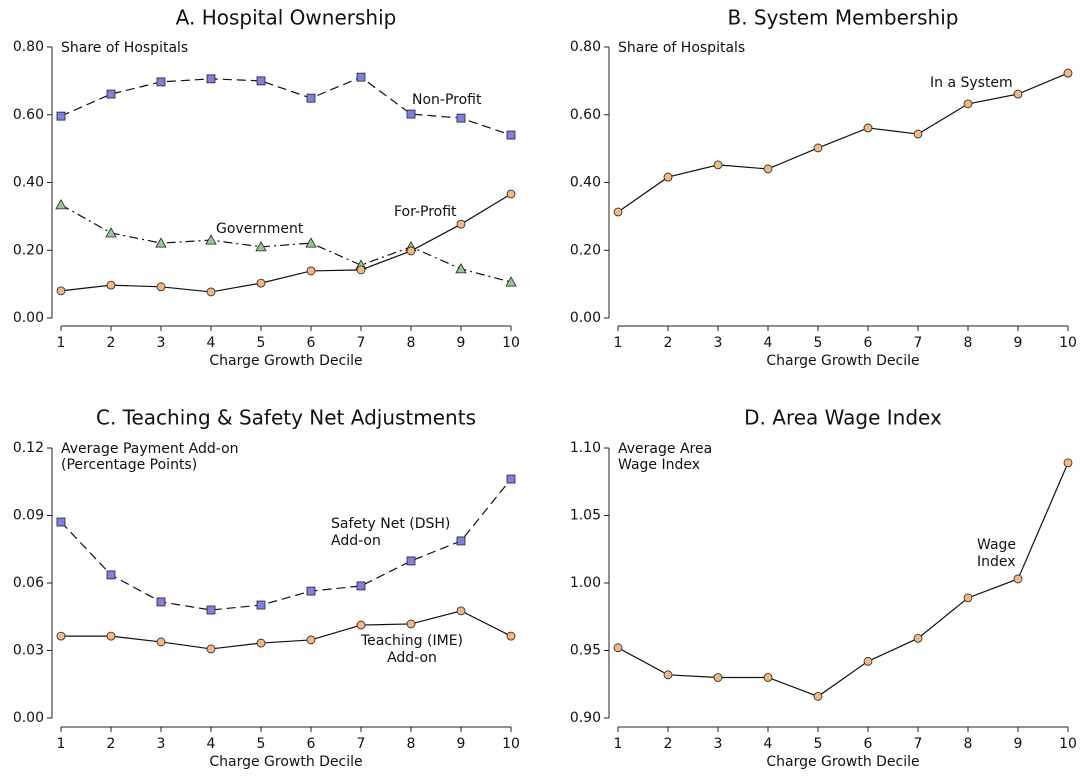  I want to click on panel-title: B. System Membership, so click(843, 18).